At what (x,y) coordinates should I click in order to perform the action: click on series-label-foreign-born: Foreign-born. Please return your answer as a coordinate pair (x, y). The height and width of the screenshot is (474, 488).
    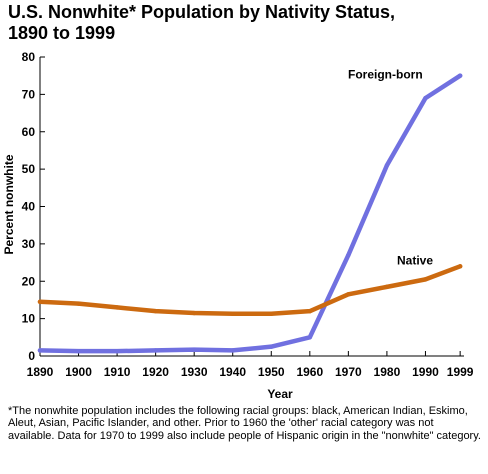
    Looking at the image, I should click on (385, 75).